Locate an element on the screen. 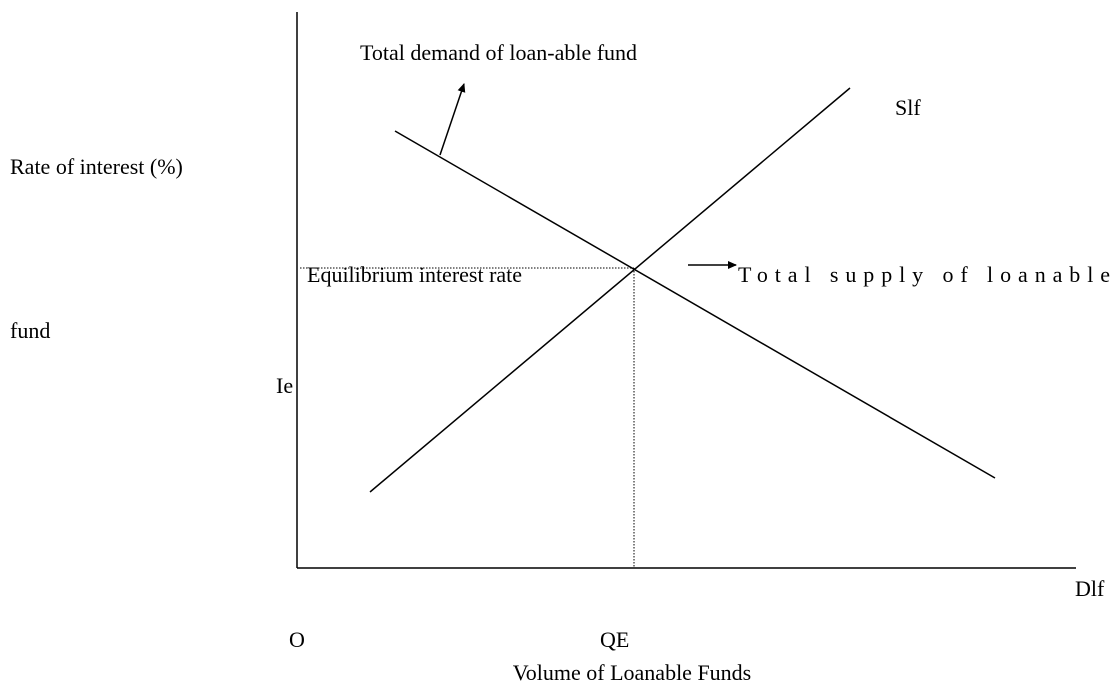 The image size is (1119, 687). supply-label: Total supply of loanable is located at coordinates (924, 274).